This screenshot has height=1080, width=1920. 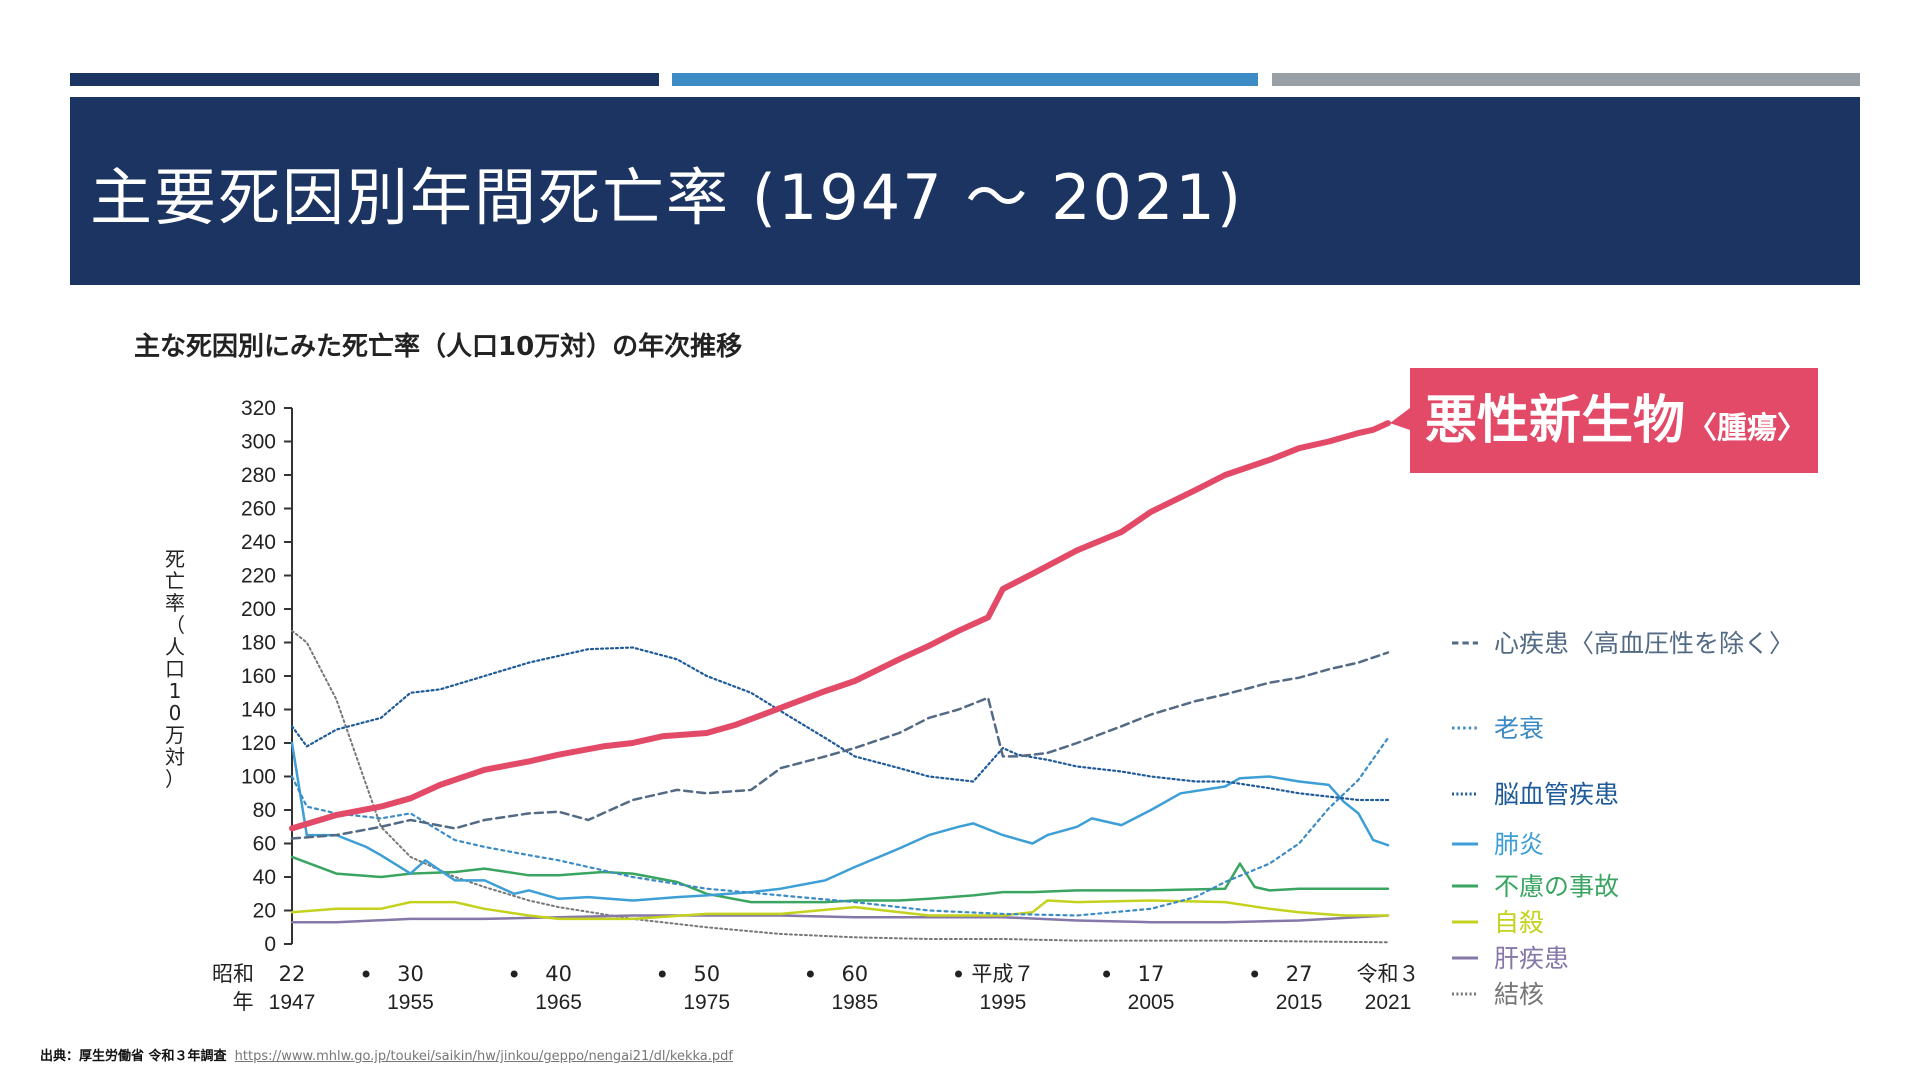 What do you see at coordinates (264, 877) in the screenshot?
I see `y-tick-label: 40` at bounding box center [264, 877].